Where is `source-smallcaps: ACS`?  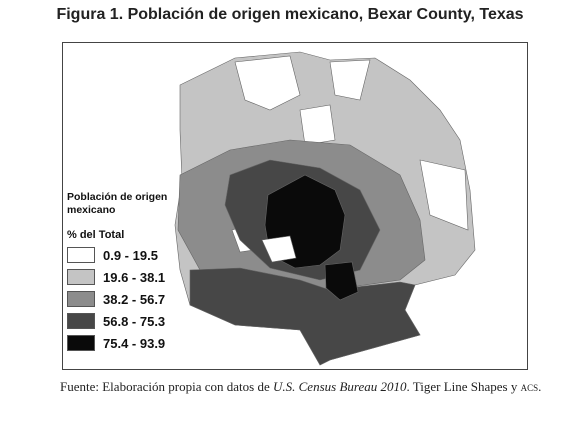
source-smallcaps: ACS is located at coordinates (529, 386).